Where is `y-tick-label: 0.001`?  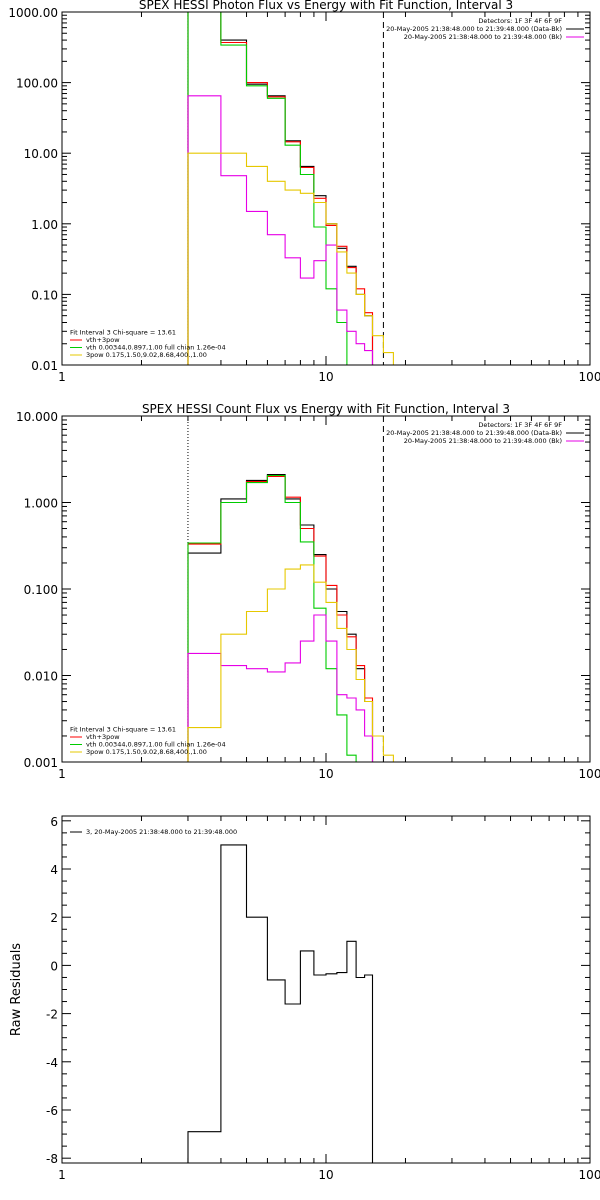 y-tick-label: 0.001 is located at coordinates (41, 763).